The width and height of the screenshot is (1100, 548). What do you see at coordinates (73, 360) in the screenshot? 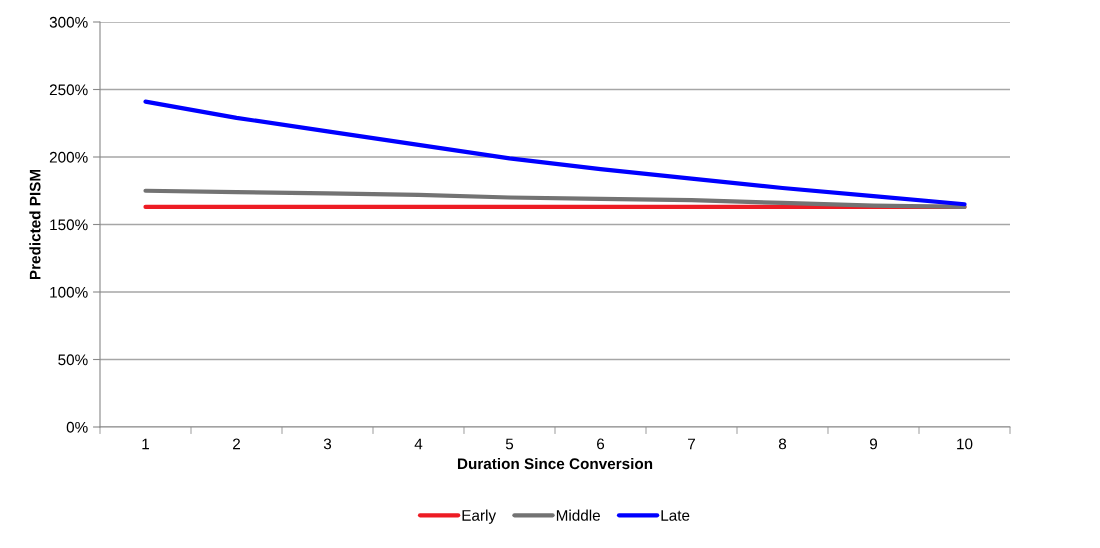
I see `y-tick-label: 50%` at bounding box center [73, 360].